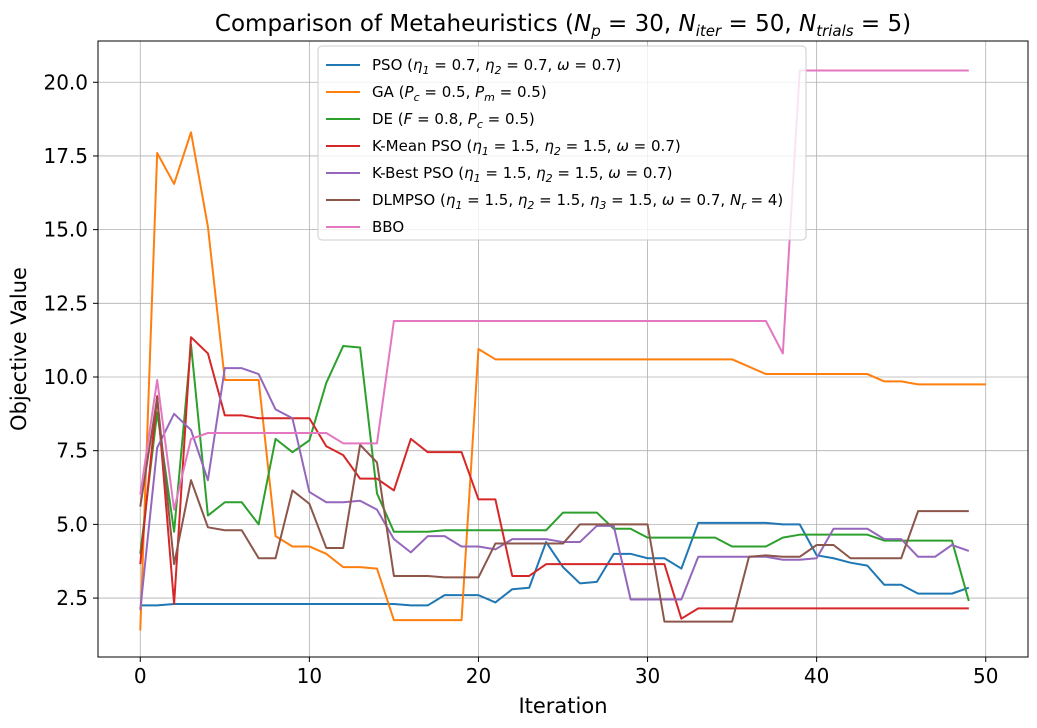 This screenshot has height=728, width=1037. What do you see at coordinates (522, 174) in the screenshot?
I see `legend-label-5: K-Best PSO (η1 = 1.5, η2 = 1.5, ω = 0.7)` at bounding box center [522, 174].